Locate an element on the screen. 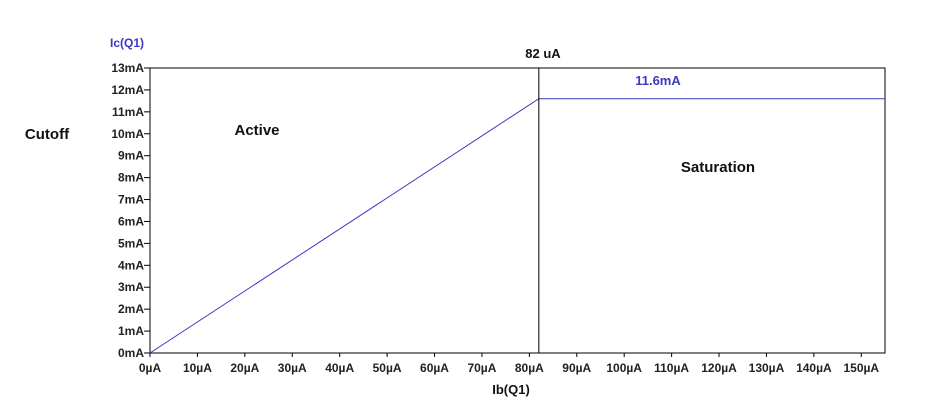  x-tick-label: 60µA is located at coordinates (434, 368).